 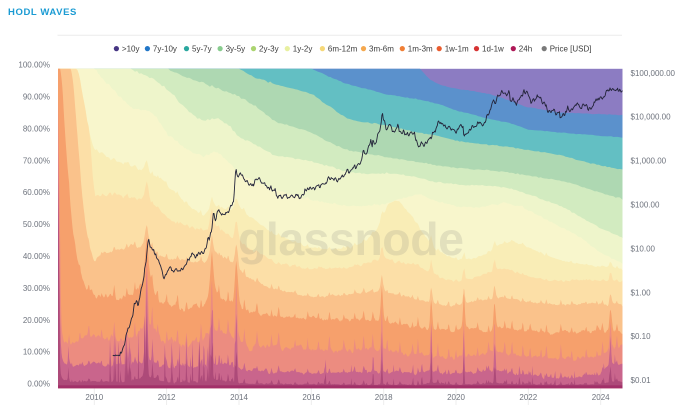 I want to click on svg-text: $0.10, so click(x=641, y=336).